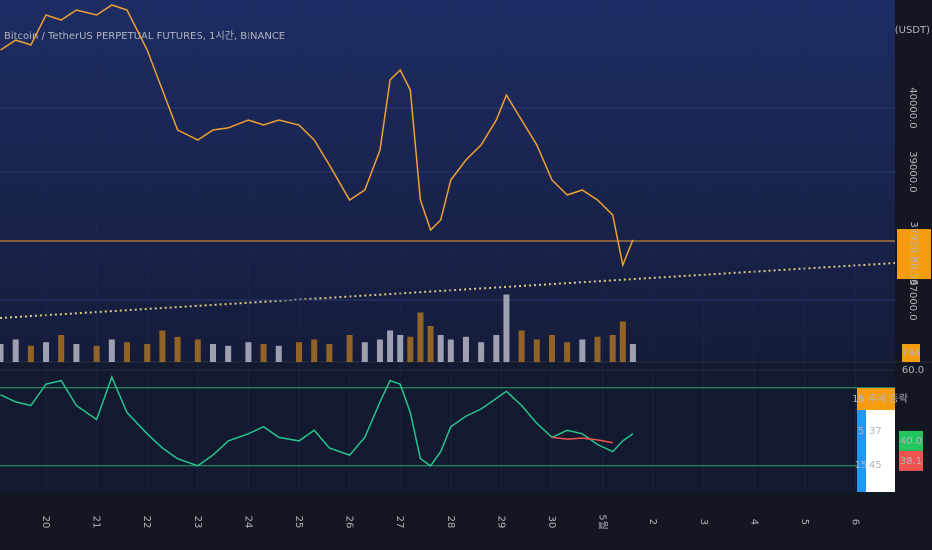  What do you see at coordinates (804, 522) in the screenshot?
I see `x-tick-label: 5` at bounding box center [804, 522].